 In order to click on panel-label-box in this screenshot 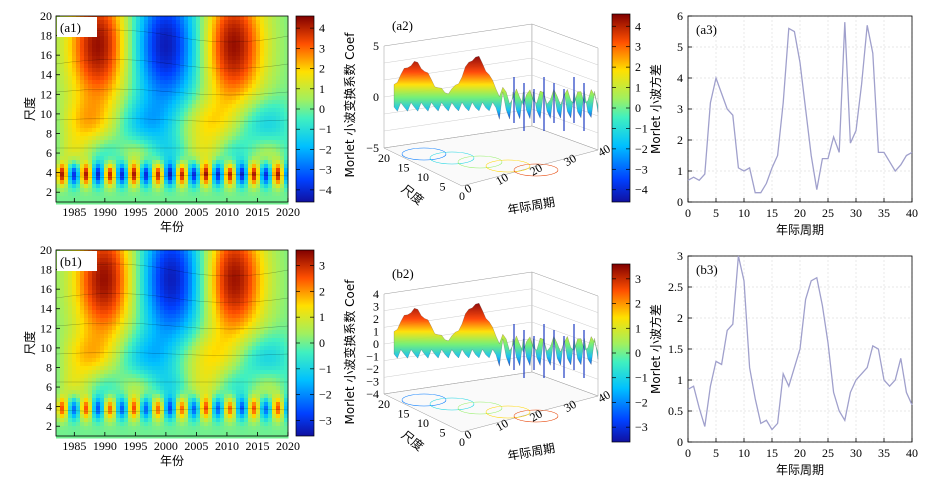, I will do `click(77, 27)`.